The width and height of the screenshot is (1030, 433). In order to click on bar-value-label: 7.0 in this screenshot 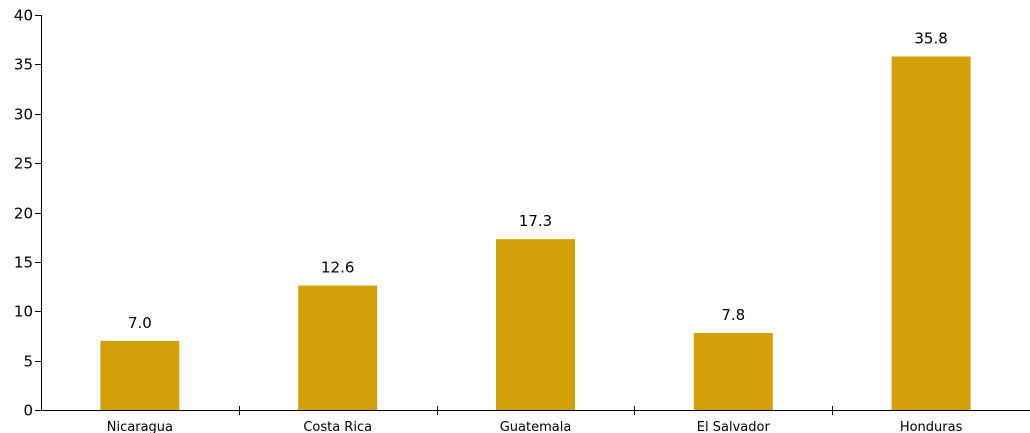, I will do `click(140, 323)`.